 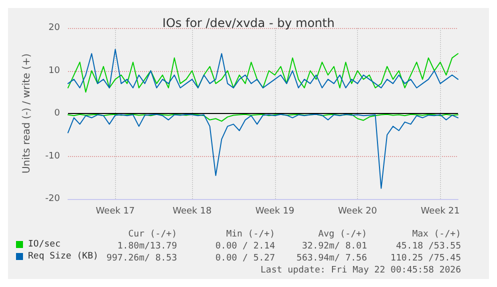 What do you see at coordinates (248, 23) in the screenshot?
I see `chart-title: IOs for /dev/xvda - by month` at bounding box center [248, 23].